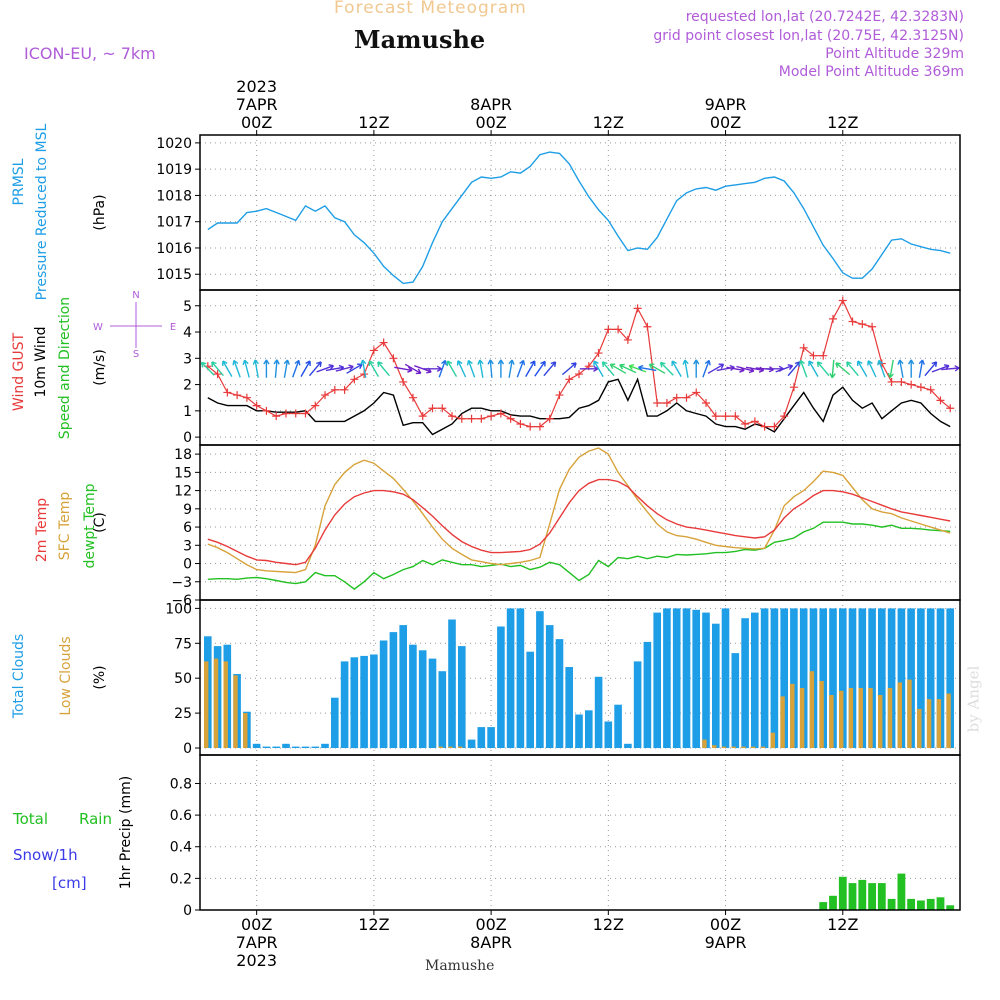 The width and height of the screenshot is (1000, 1000). Describe the element at coordinates (726, 942) in the screenshot. I see `time-label-bottom: 9APR` at that location.